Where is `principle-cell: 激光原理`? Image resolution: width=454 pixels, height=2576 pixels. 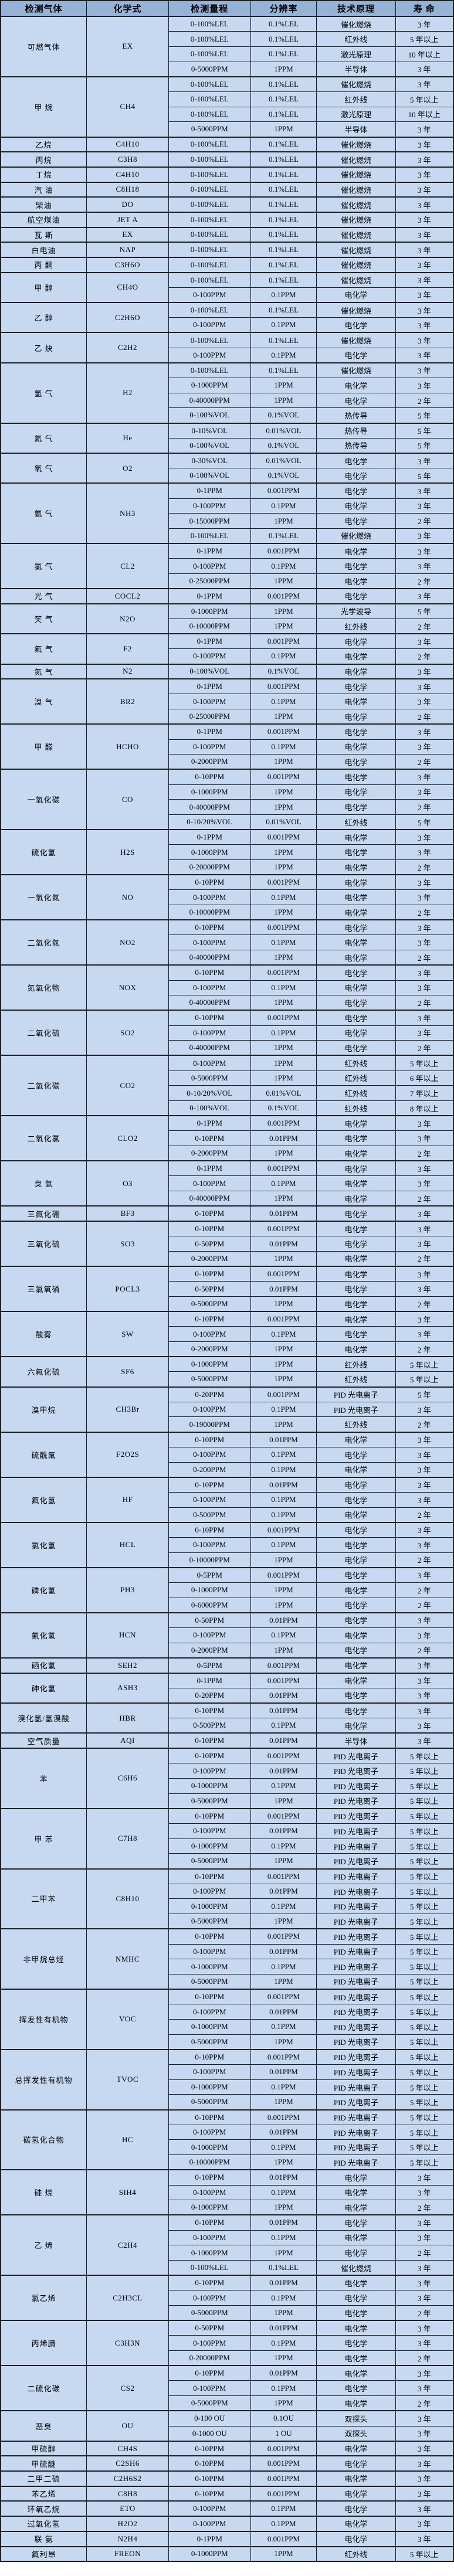
principle-cell: 激光原理 is located at coordinates (356, 54).